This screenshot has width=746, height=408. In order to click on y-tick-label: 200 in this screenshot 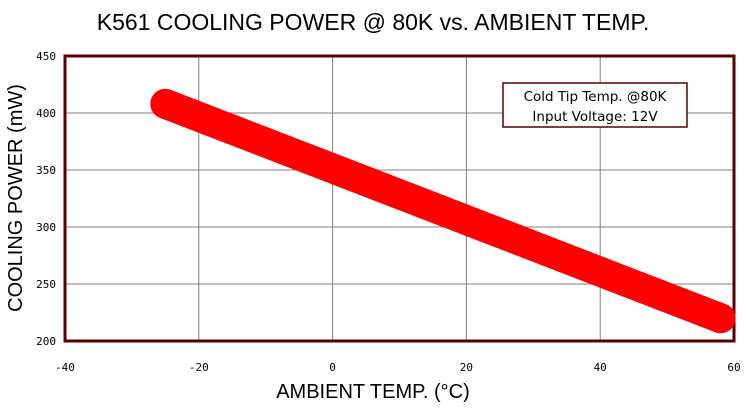, I will do `click(46, 341)`.